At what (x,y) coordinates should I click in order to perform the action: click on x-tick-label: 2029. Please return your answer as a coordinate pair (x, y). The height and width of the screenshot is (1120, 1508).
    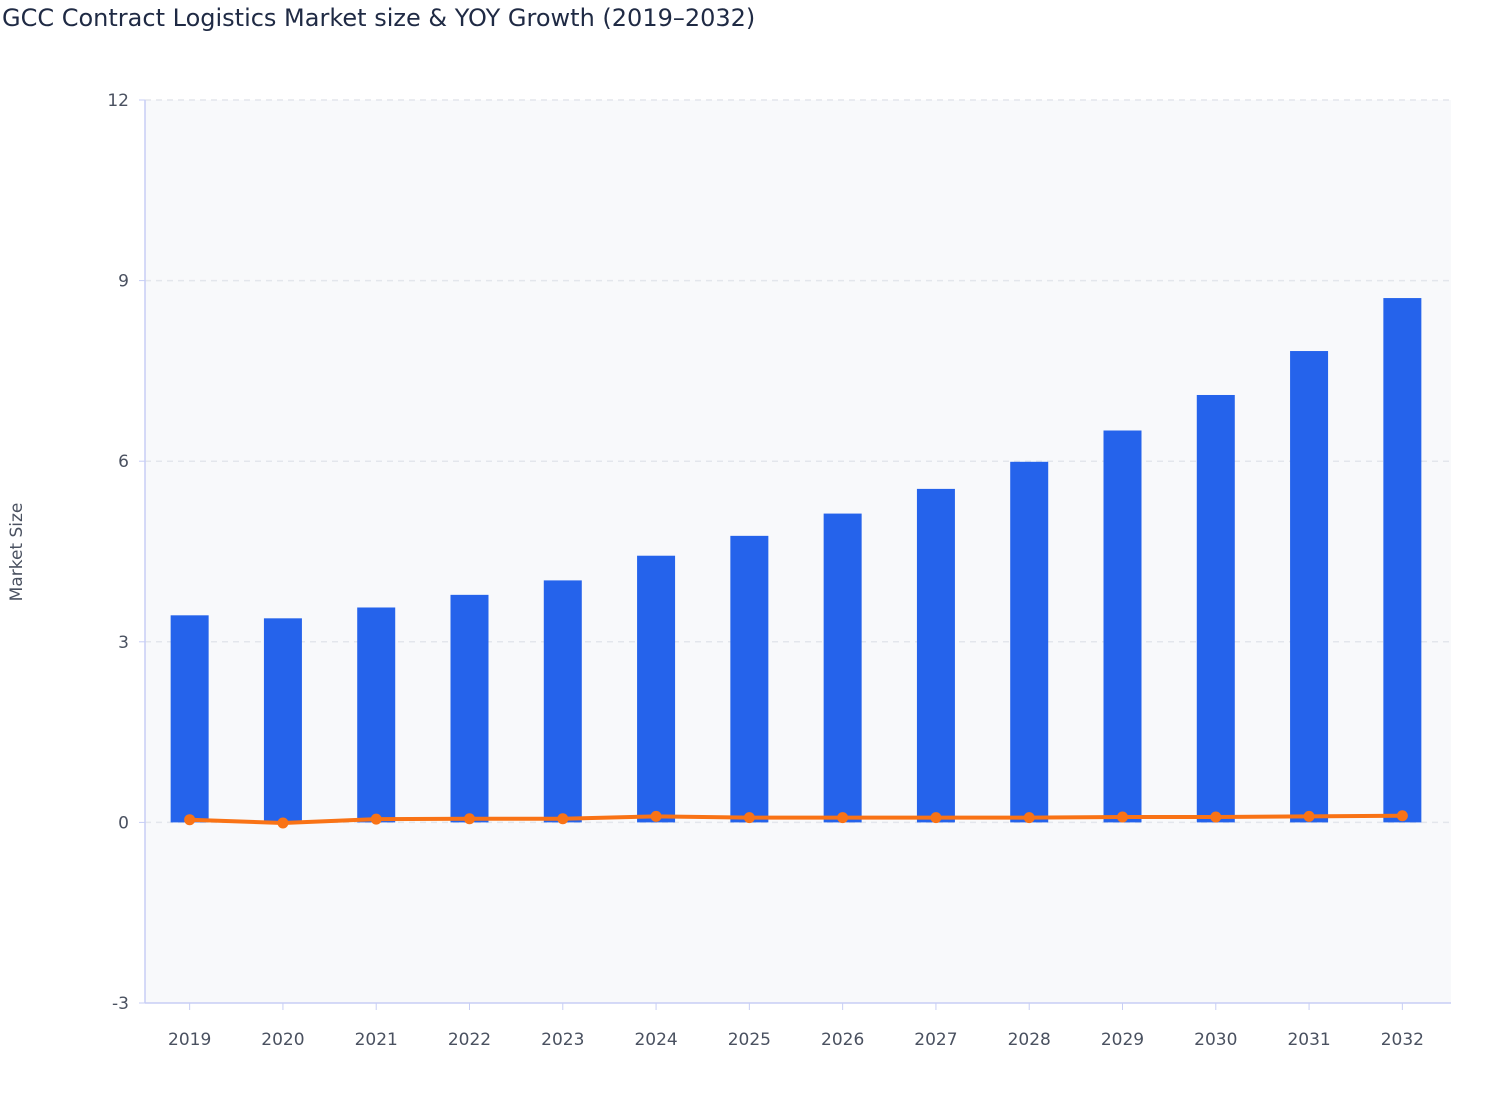
    Looking at the image, I should click on (1122, 1040).